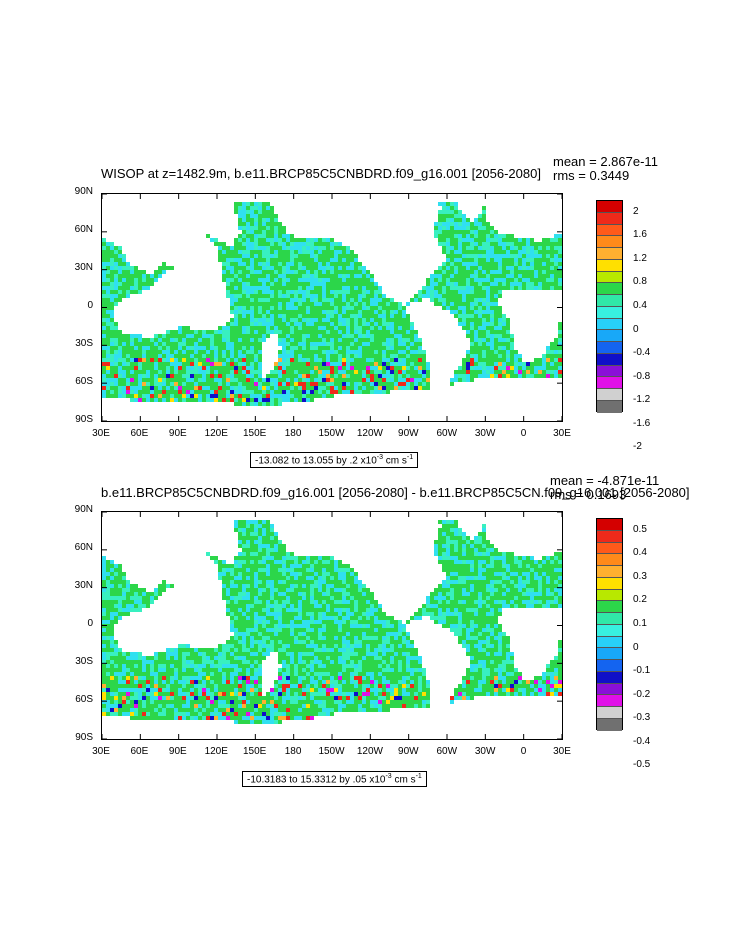  I want to click on colorbar-label: -0.5, so click(642, 765).